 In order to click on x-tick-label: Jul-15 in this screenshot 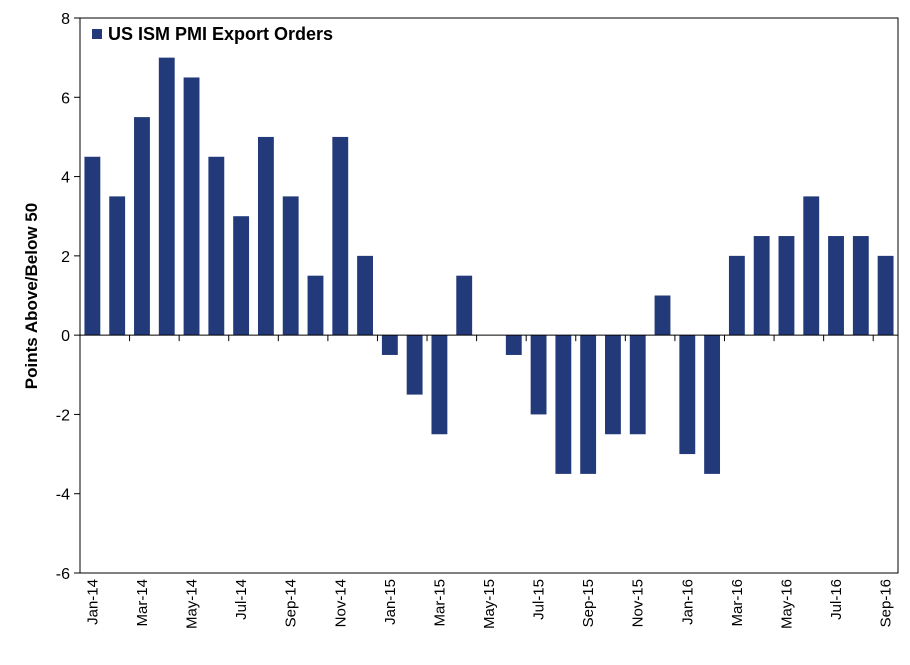, I will do `click(539, 599)`.